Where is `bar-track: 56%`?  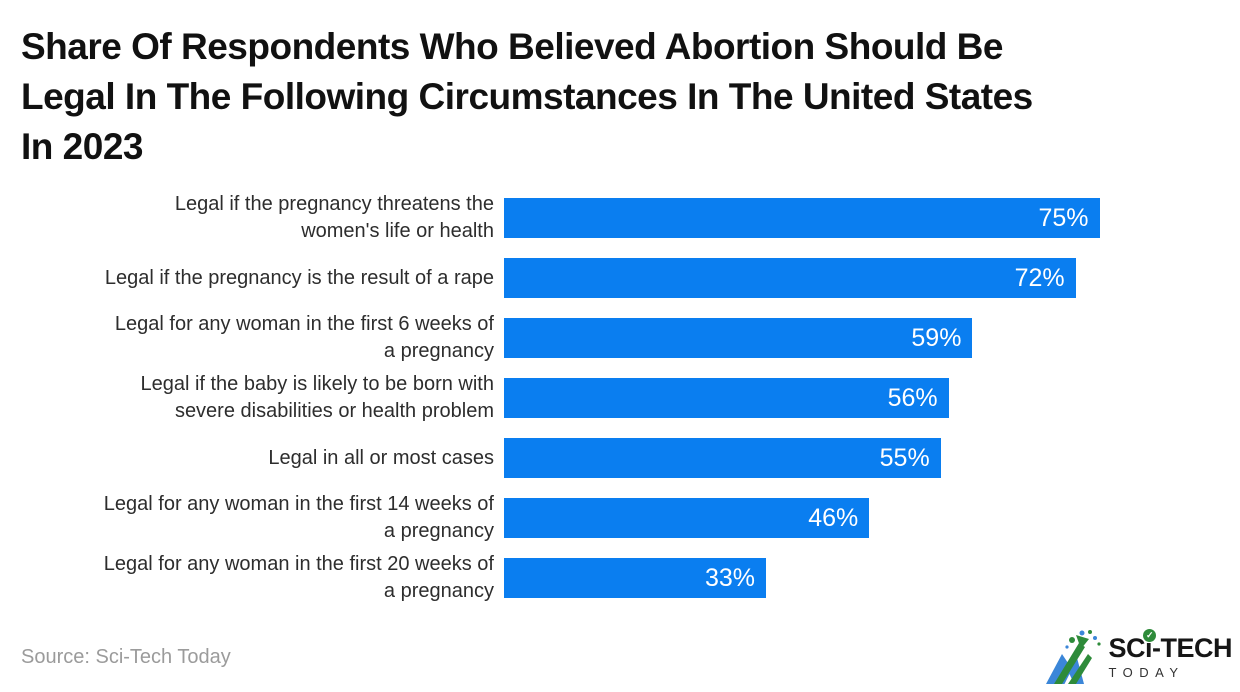 bar-track: 56% is located at coordinates (872, 398).